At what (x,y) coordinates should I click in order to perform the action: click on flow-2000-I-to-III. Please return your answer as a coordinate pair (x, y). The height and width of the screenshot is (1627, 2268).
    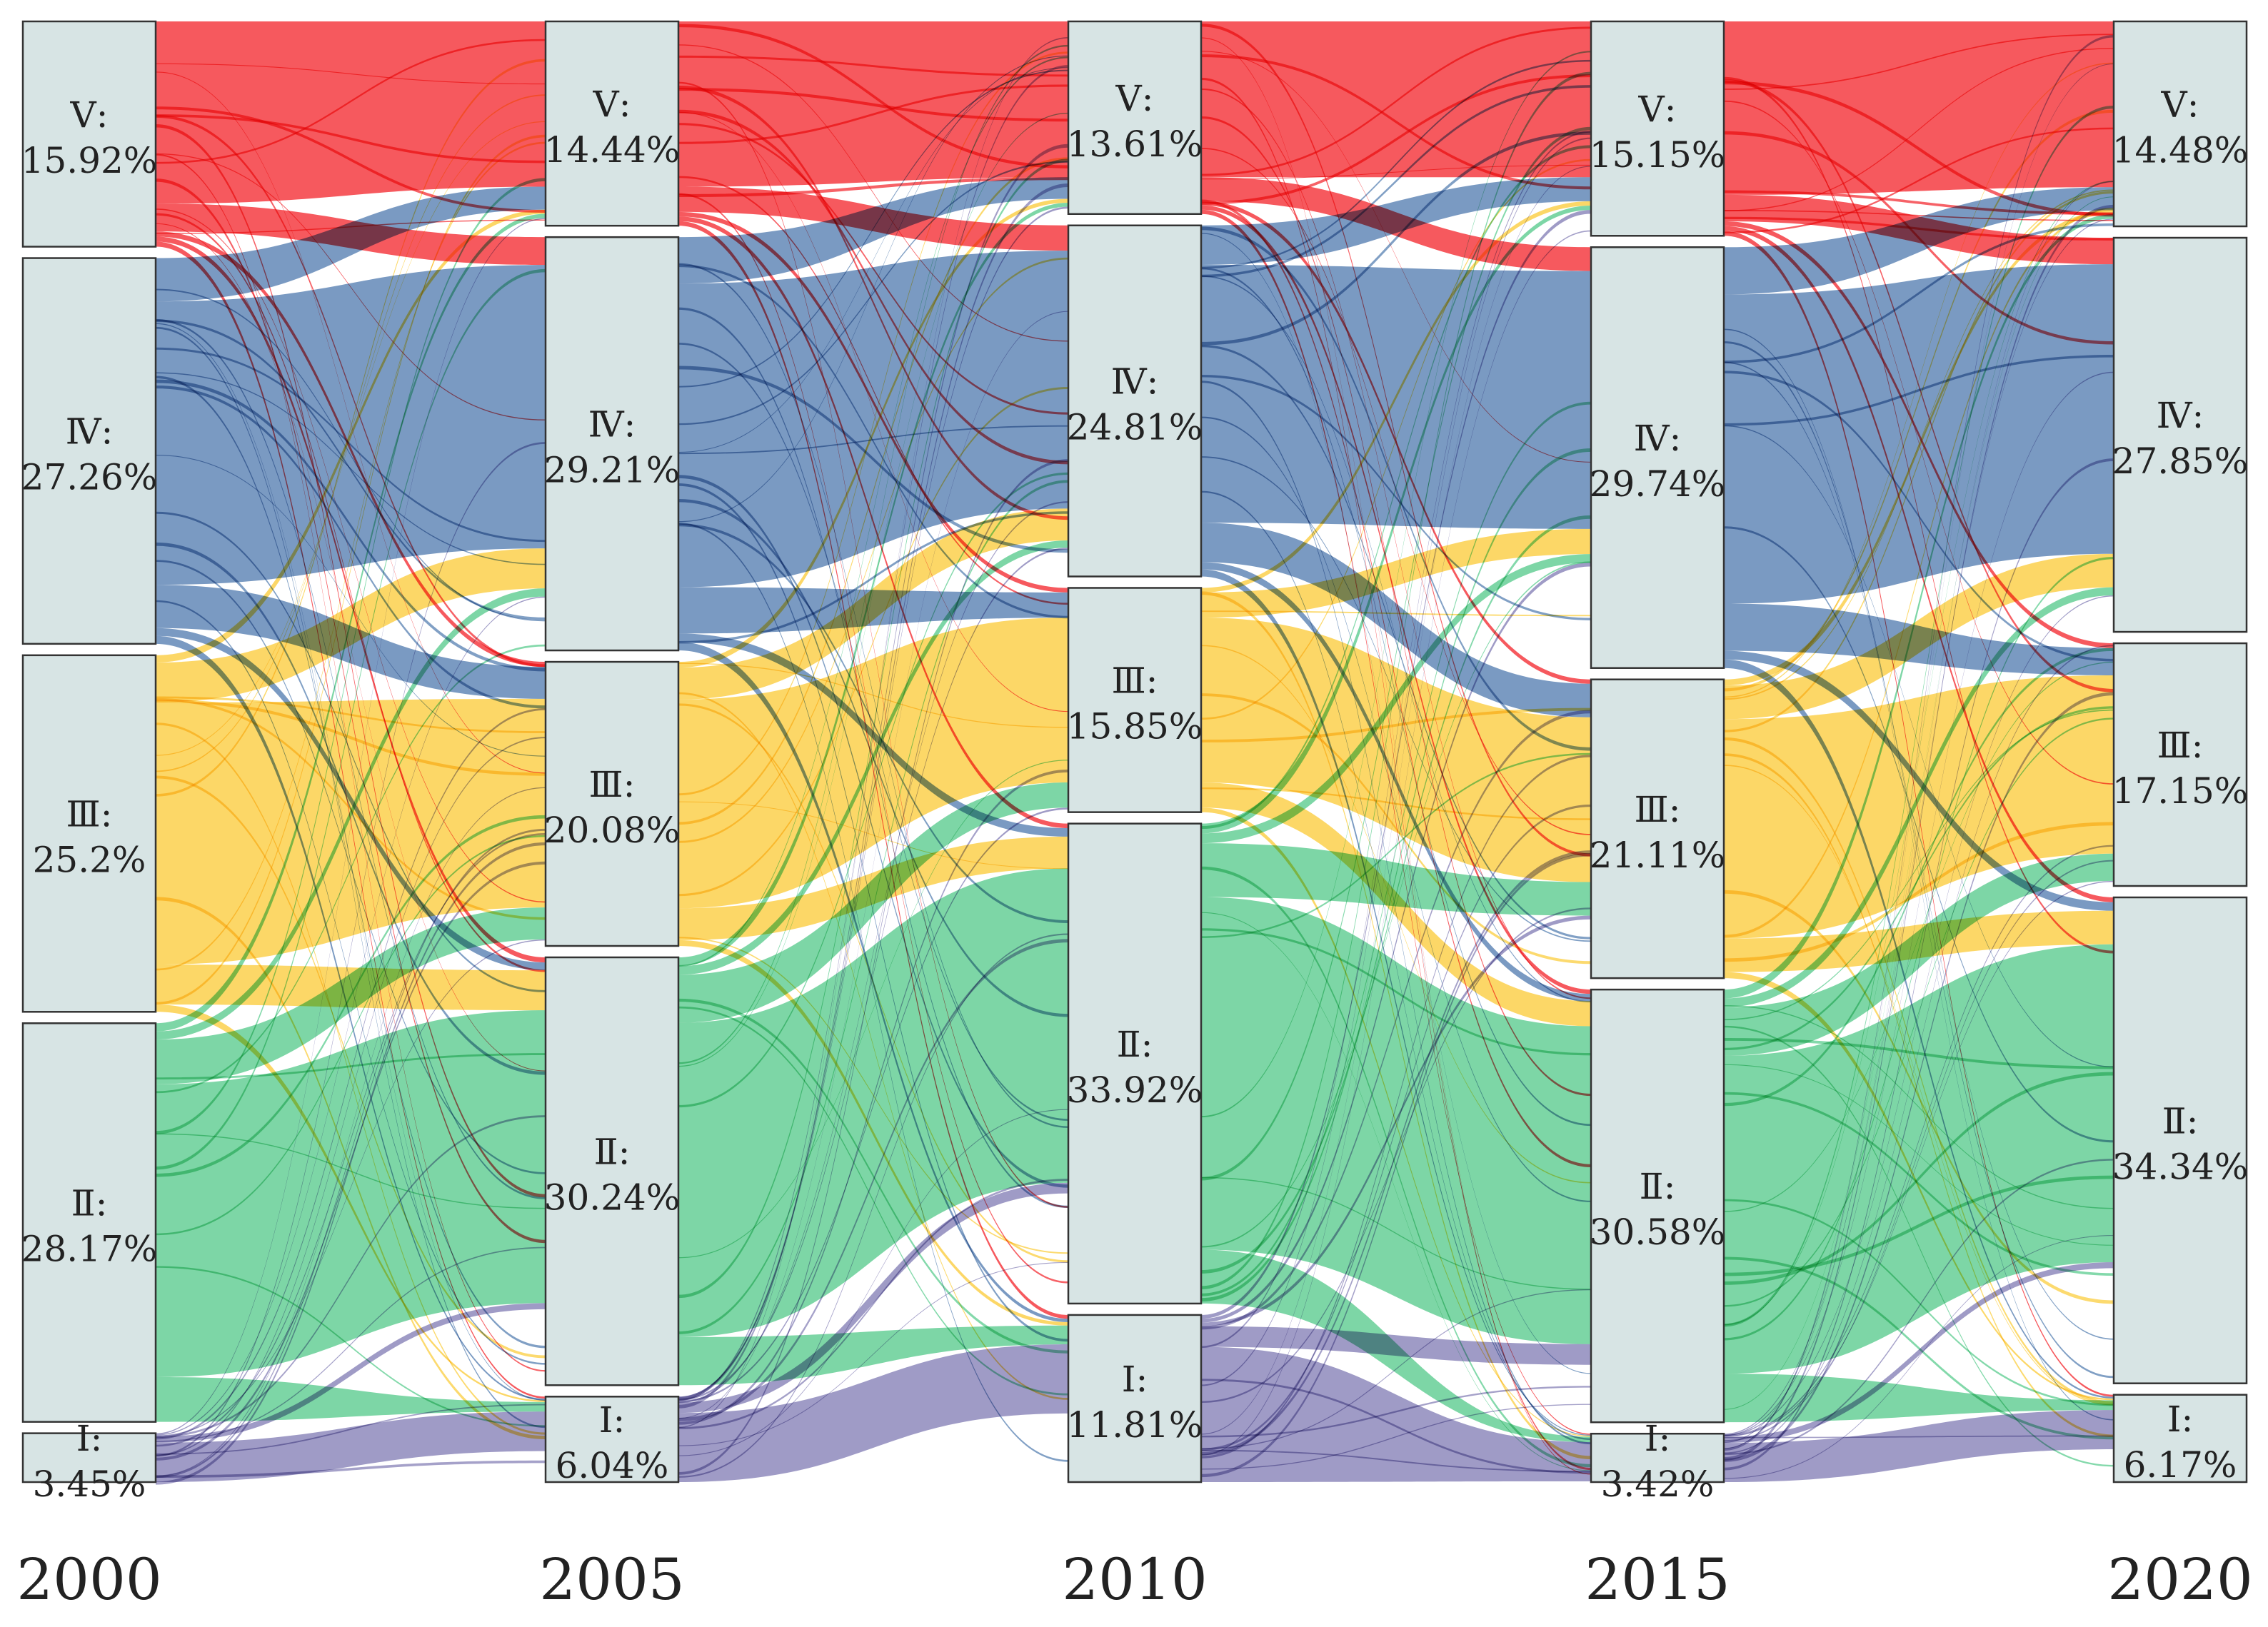
    Looking at the image, I should click on (351, 1188).